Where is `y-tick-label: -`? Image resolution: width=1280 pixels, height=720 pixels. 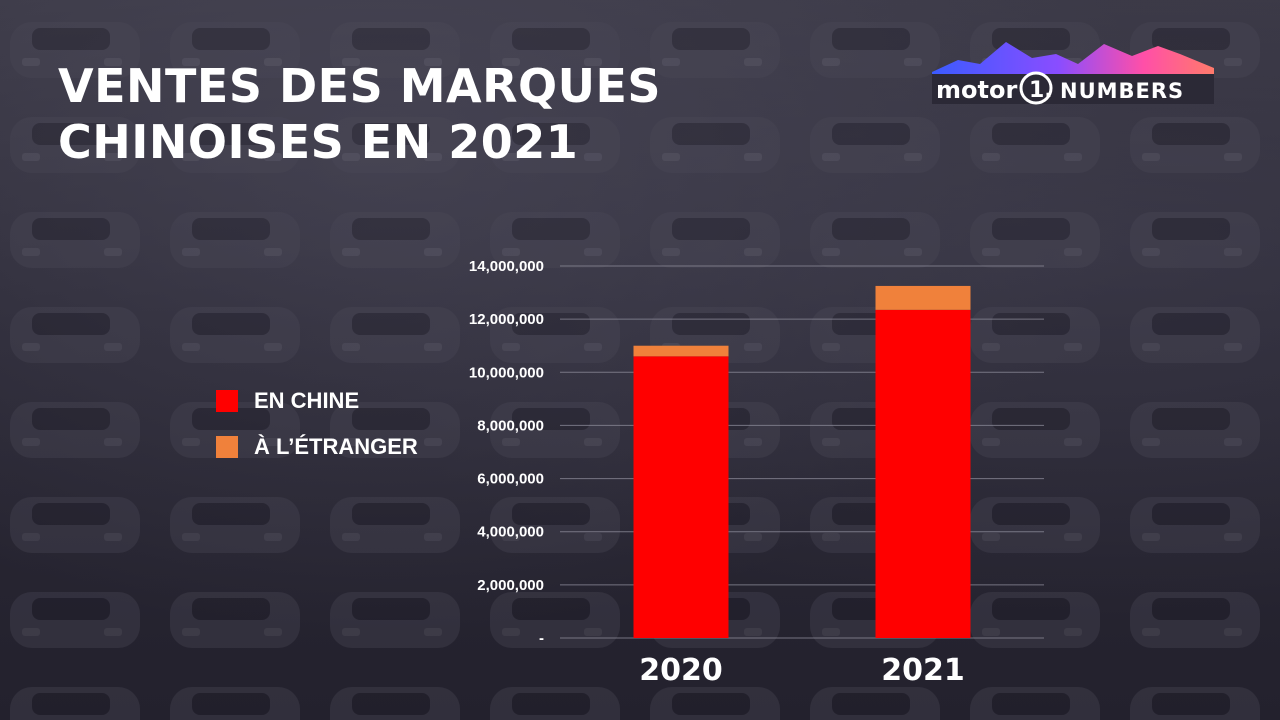 y-tick-label: - is located at coordinates (541, 638).